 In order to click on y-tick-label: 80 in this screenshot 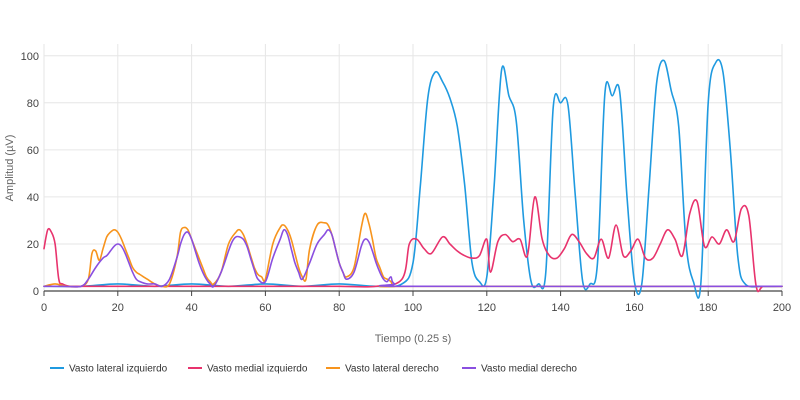, I will do `click(33, 104)`.